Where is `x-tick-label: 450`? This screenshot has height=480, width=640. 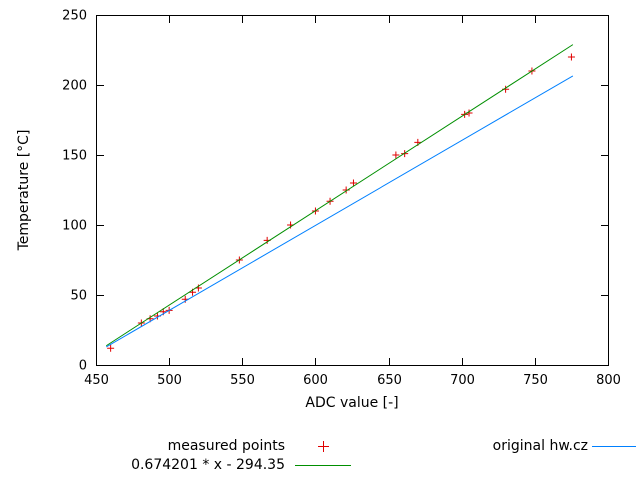
x-tick-label: 450 is located at coordinates (96, 380).